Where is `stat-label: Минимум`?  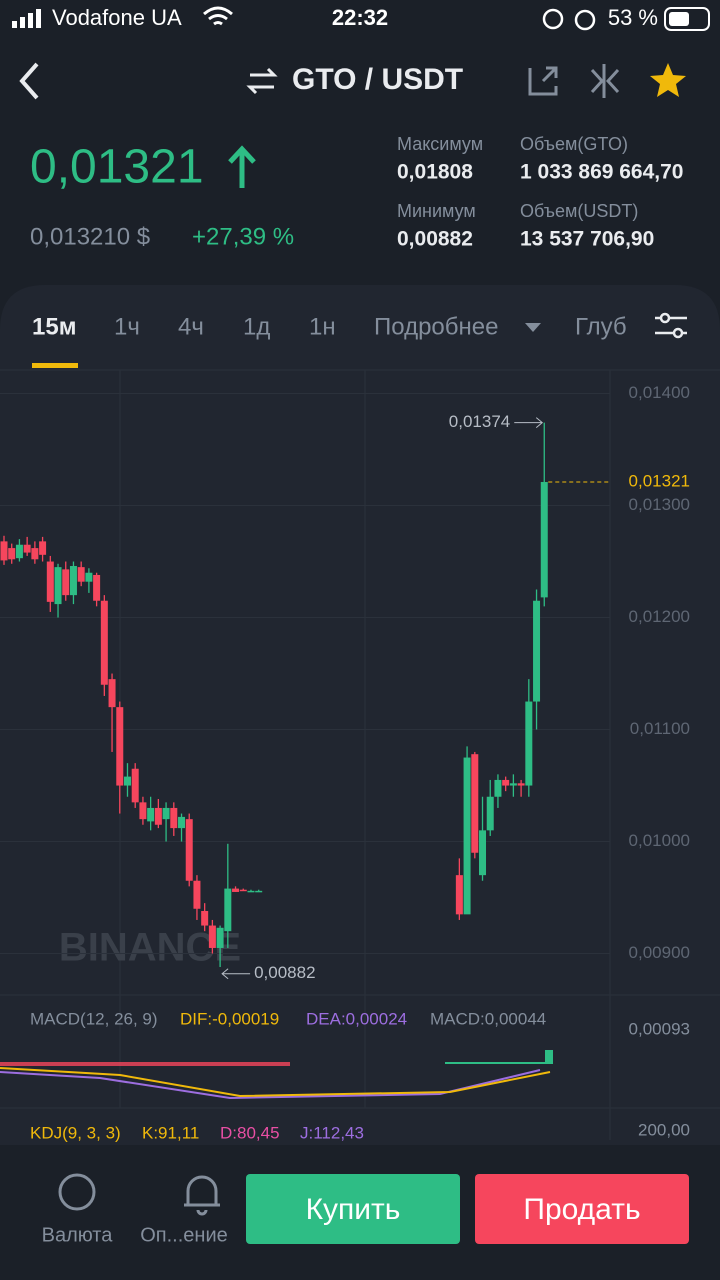
stat-label: Минимум is located at coordinates (436, 211).